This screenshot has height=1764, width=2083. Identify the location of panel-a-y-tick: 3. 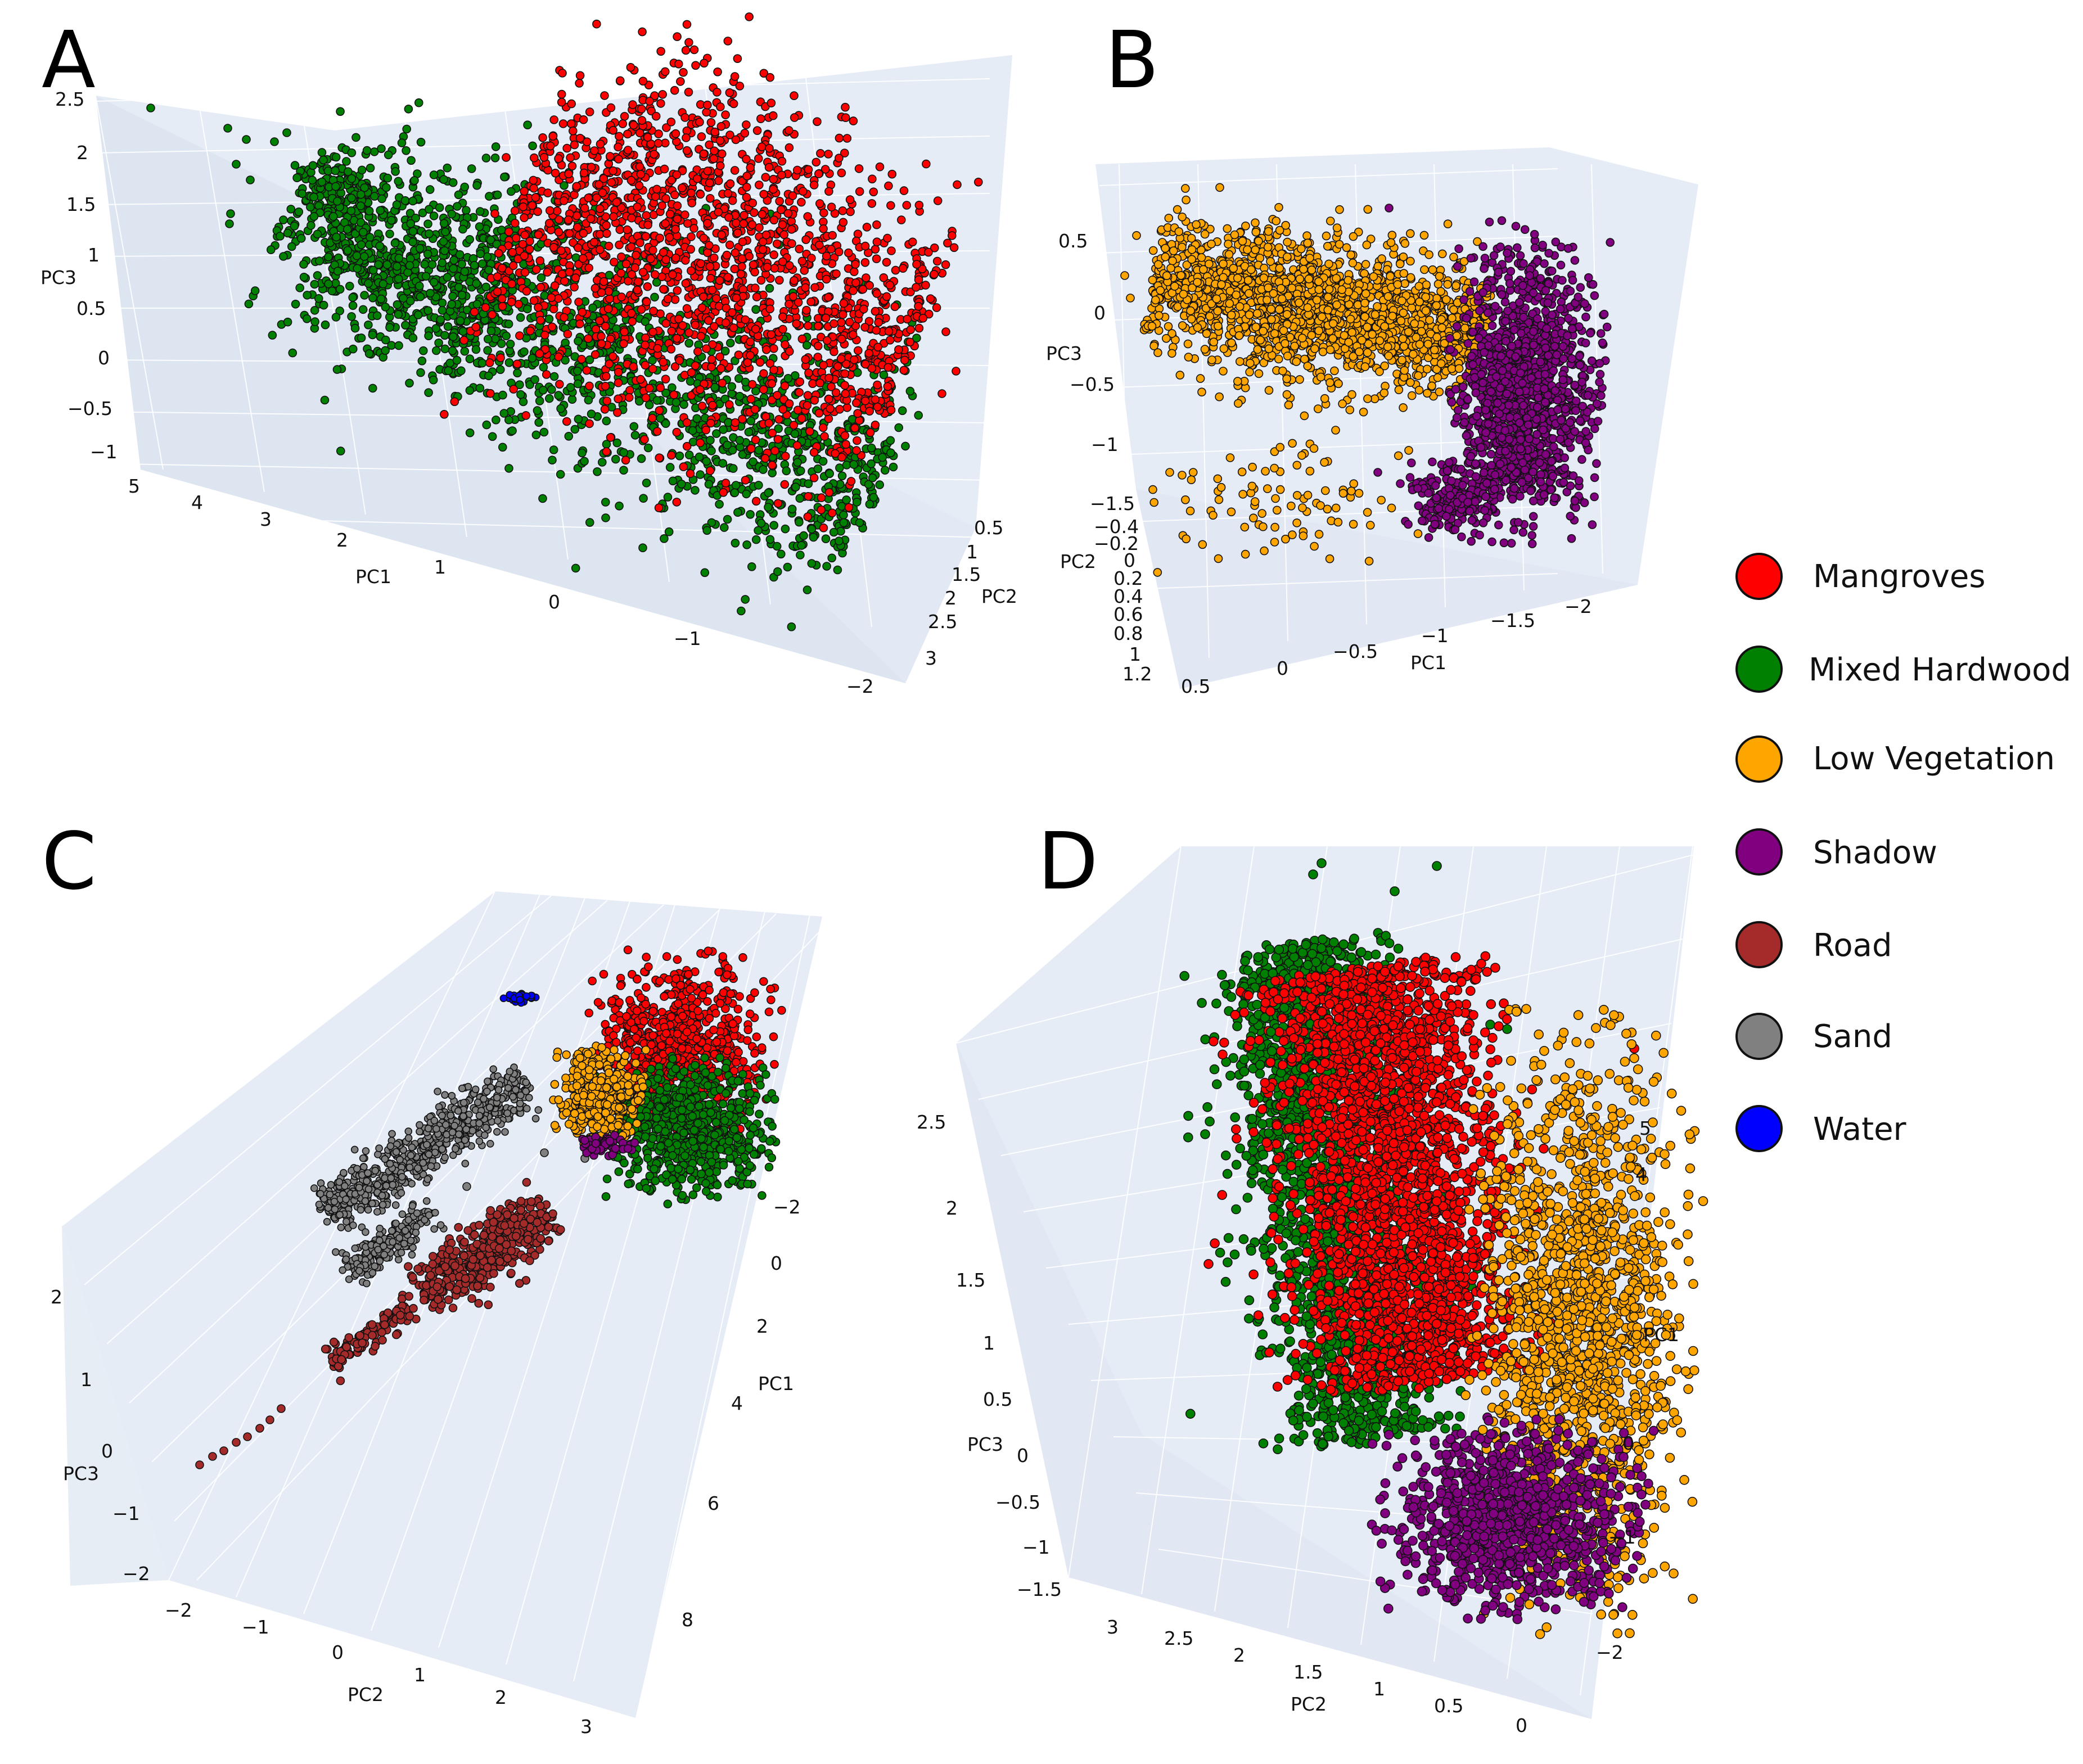
(931, 658).